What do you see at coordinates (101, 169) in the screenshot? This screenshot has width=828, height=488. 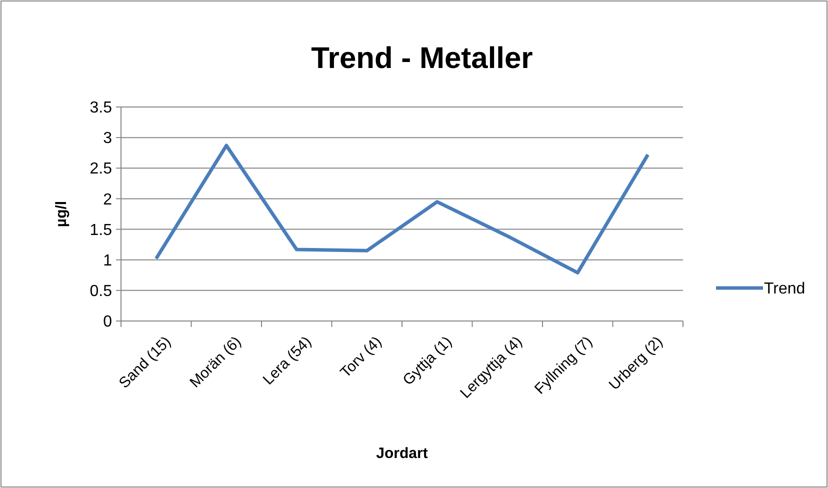 I see `y-tick-label: 2.5` at bounding box center [101, 169].